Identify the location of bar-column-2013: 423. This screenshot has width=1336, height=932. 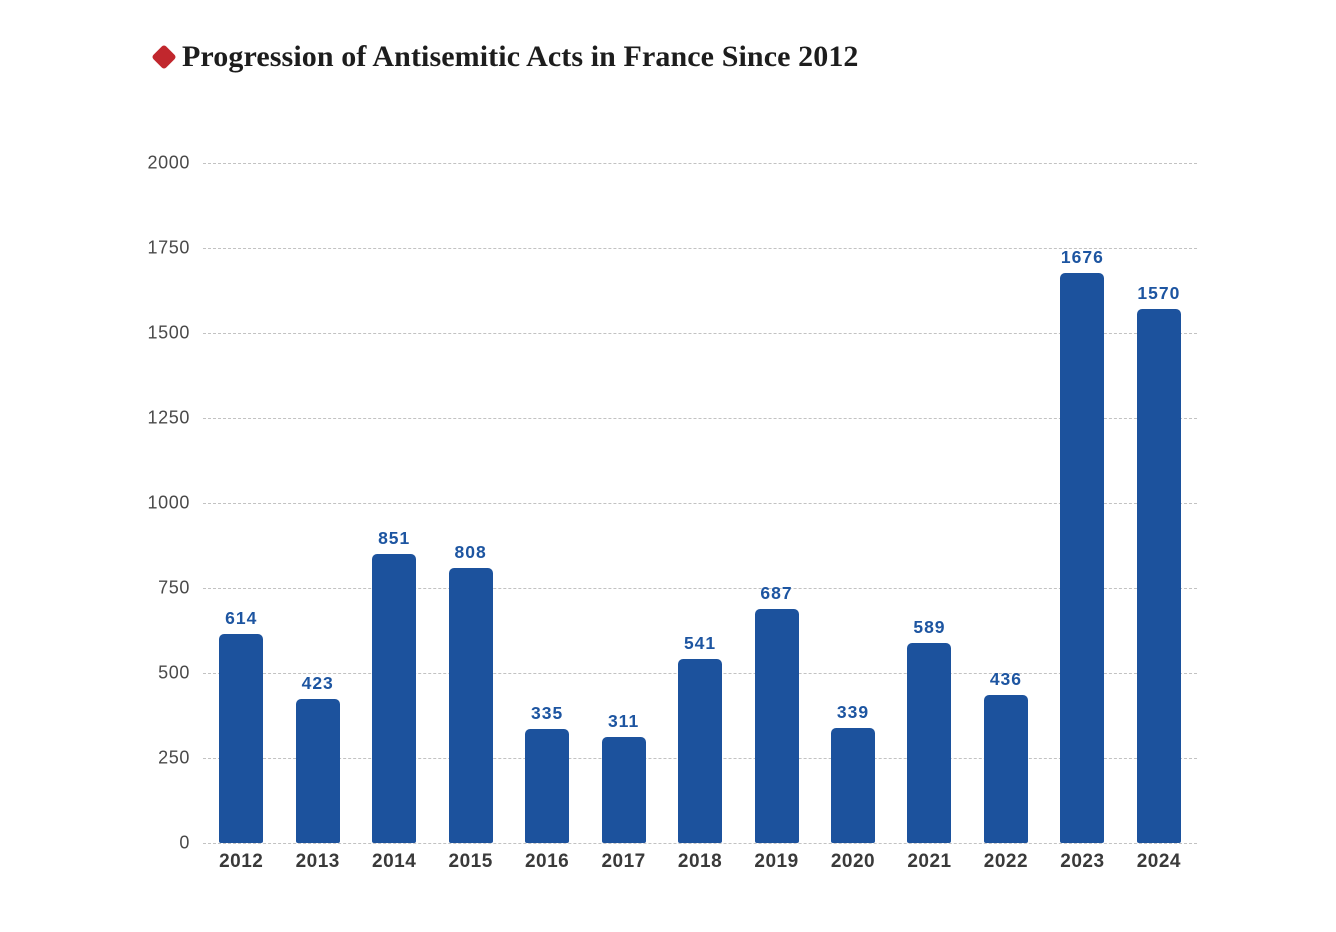
(317, 503).